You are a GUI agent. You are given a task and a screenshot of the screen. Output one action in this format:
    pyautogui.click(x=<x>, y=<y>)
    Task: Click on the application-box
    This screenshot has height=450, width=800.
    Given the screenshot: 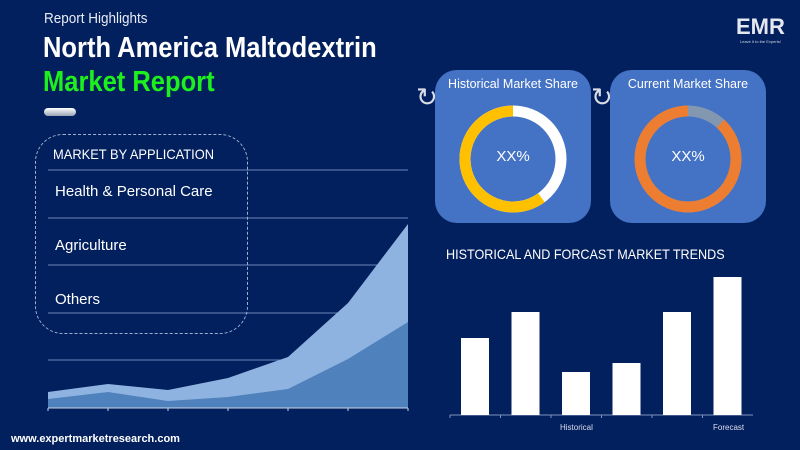 What is the action you would take?
    pyautogui.click(x=141, y=234)
    